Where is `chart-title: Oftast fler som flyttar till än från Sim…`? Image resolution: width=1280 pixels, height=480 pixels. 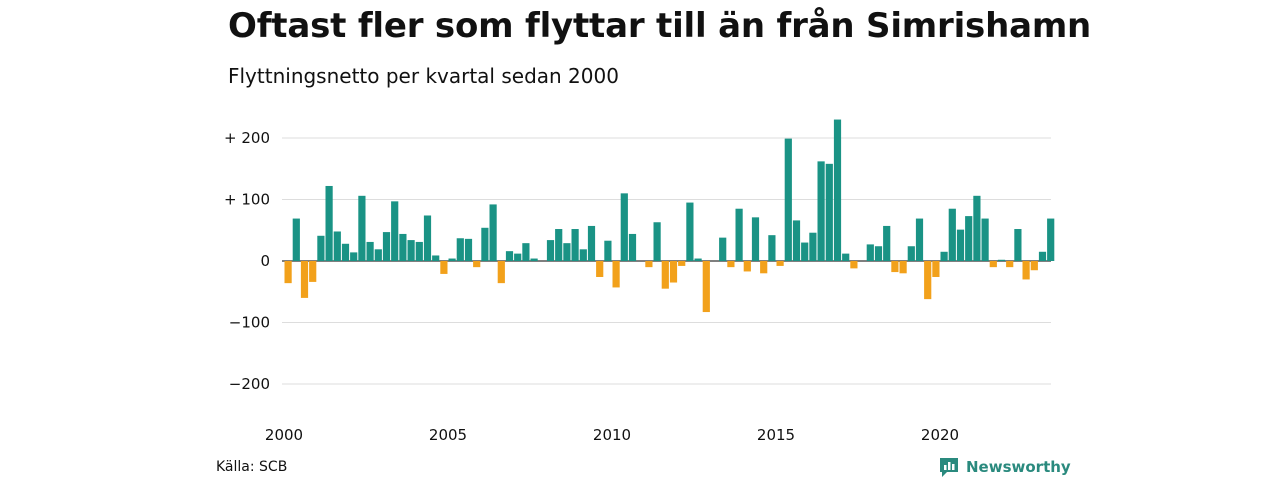 chart-title: Oftast fler som flyttar till än från Sim… is located at coordinates (660, 26).